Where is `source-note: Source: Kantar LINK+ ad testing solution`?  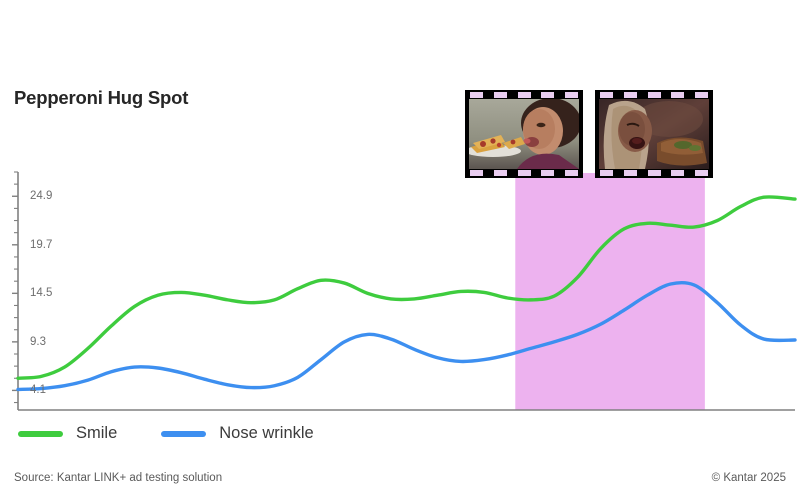
source-note: Source: Kantar LINK+ ad testing solution is located at coordinates (118, 478).